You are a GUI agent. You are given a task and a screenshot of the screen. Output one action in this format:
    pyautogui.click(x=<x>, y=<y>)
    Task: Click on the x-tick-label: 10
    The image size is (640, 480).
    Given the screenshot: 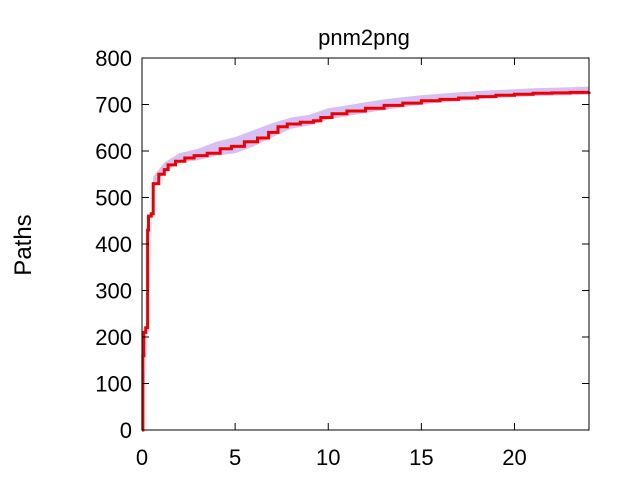 What is the action you would take?
    pyautogui.click(x=328, y=457)
    